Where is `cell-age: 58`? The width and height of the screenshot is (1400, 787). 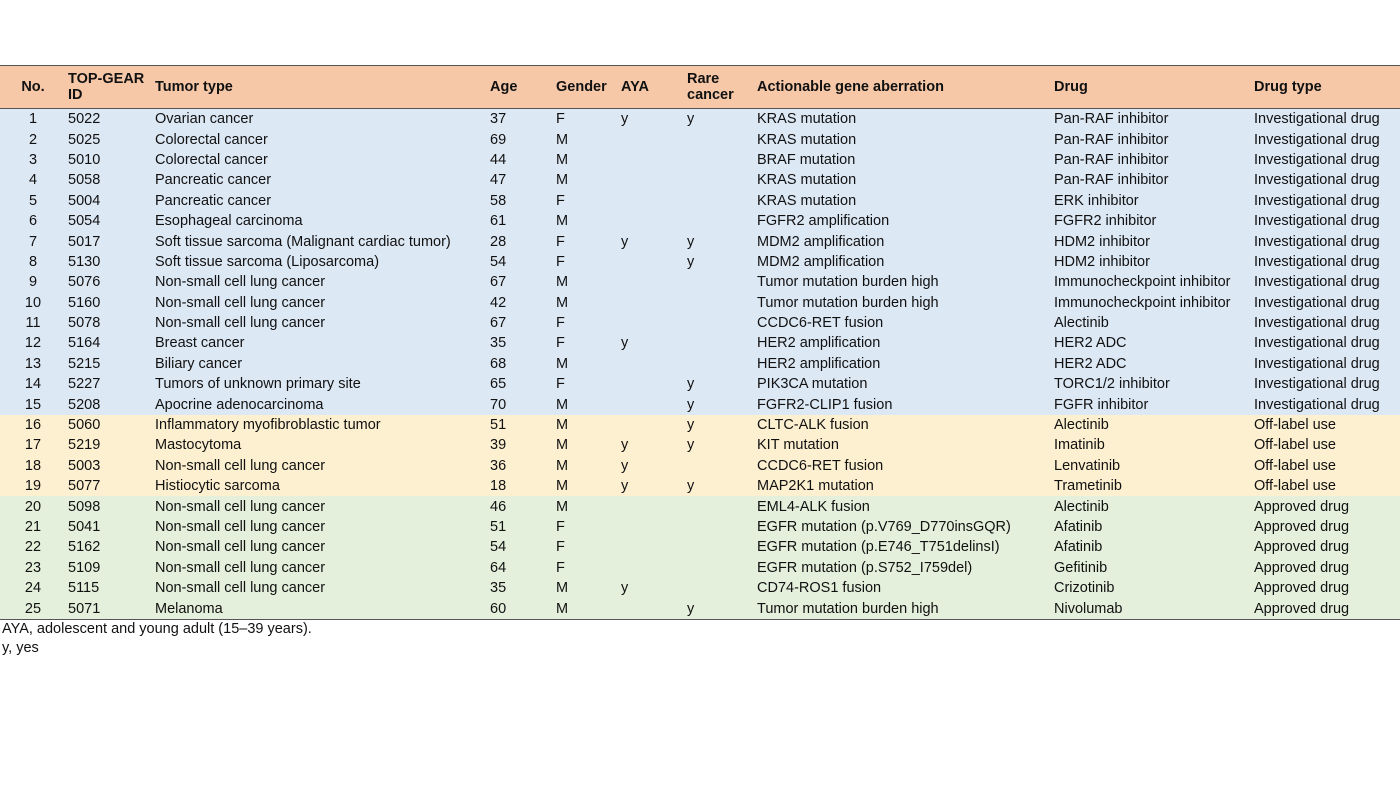
cell-age: 58 is located at coordinates (498, 200).